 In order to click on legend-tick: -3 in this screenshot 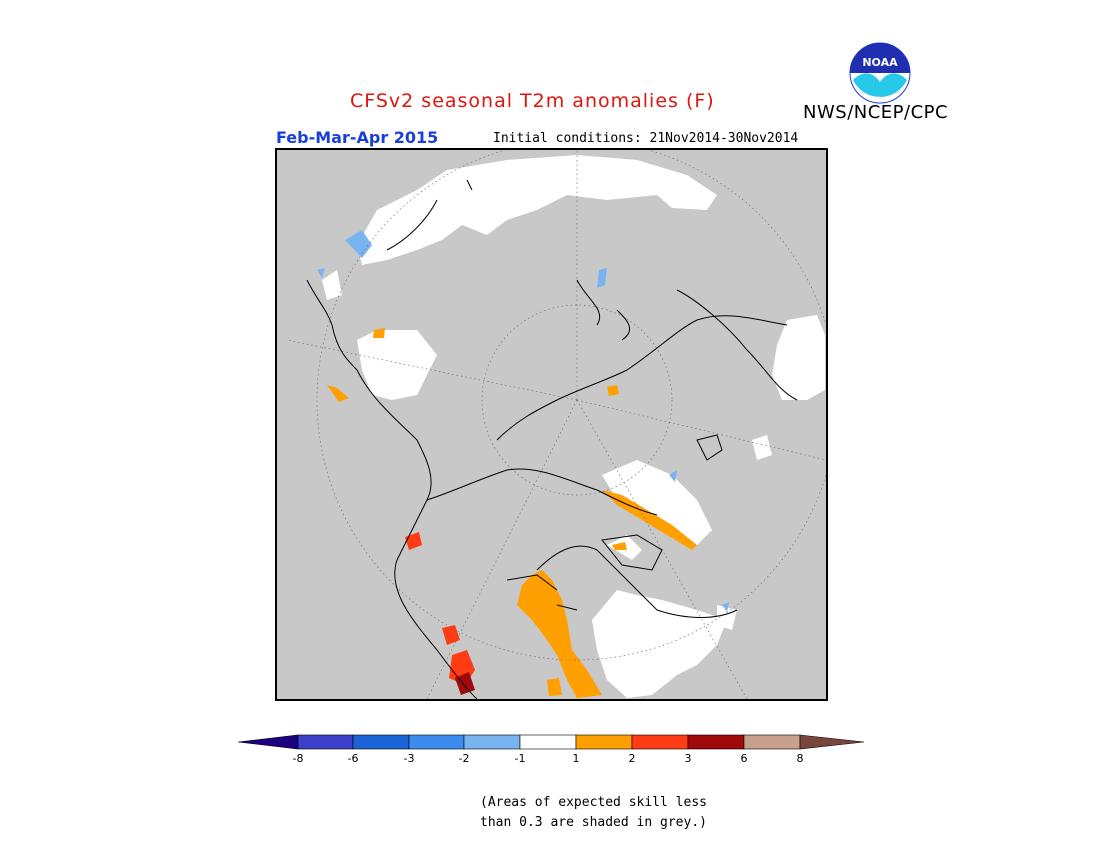, I will do `click(409, 758)`.